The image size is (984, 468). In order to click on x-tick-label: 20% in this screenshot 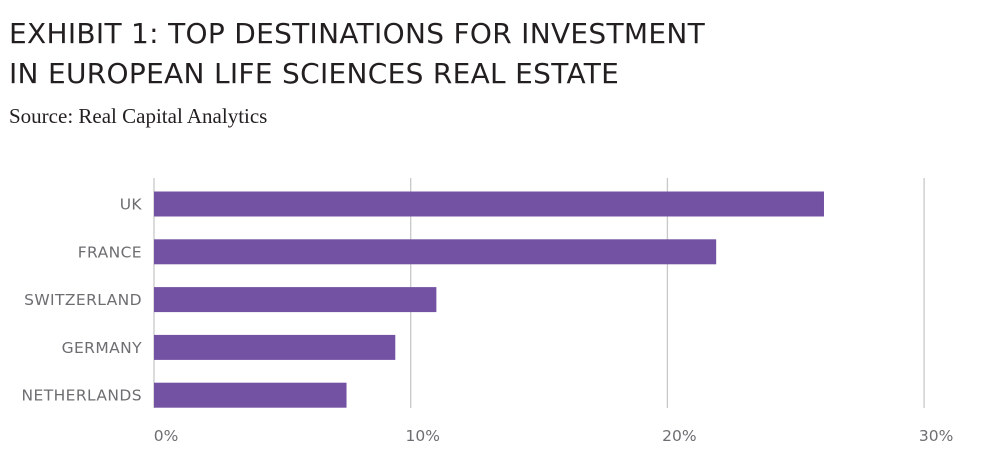, I will do `click(679, 436)`.